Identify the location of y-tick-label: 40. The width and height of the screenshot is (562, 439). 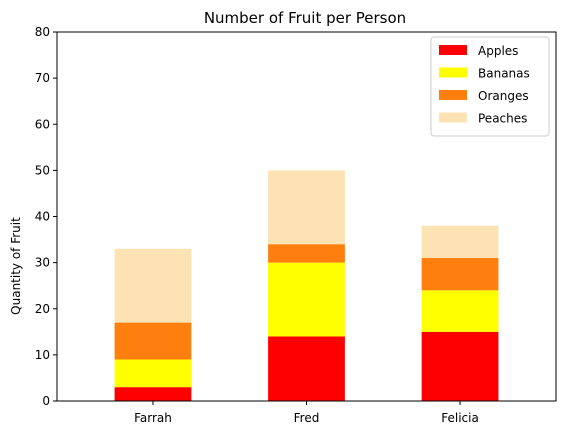
(42, 217).